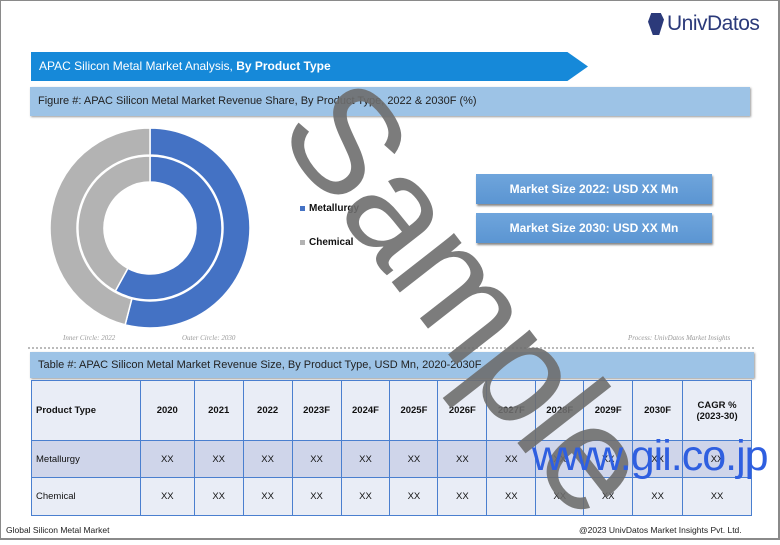 The height and width of the screenshot is (545, 780). What do you see at coordinates (316, 410) in the screenshot?
I see `column-header: 2023F` at bounding box center [316, 410].